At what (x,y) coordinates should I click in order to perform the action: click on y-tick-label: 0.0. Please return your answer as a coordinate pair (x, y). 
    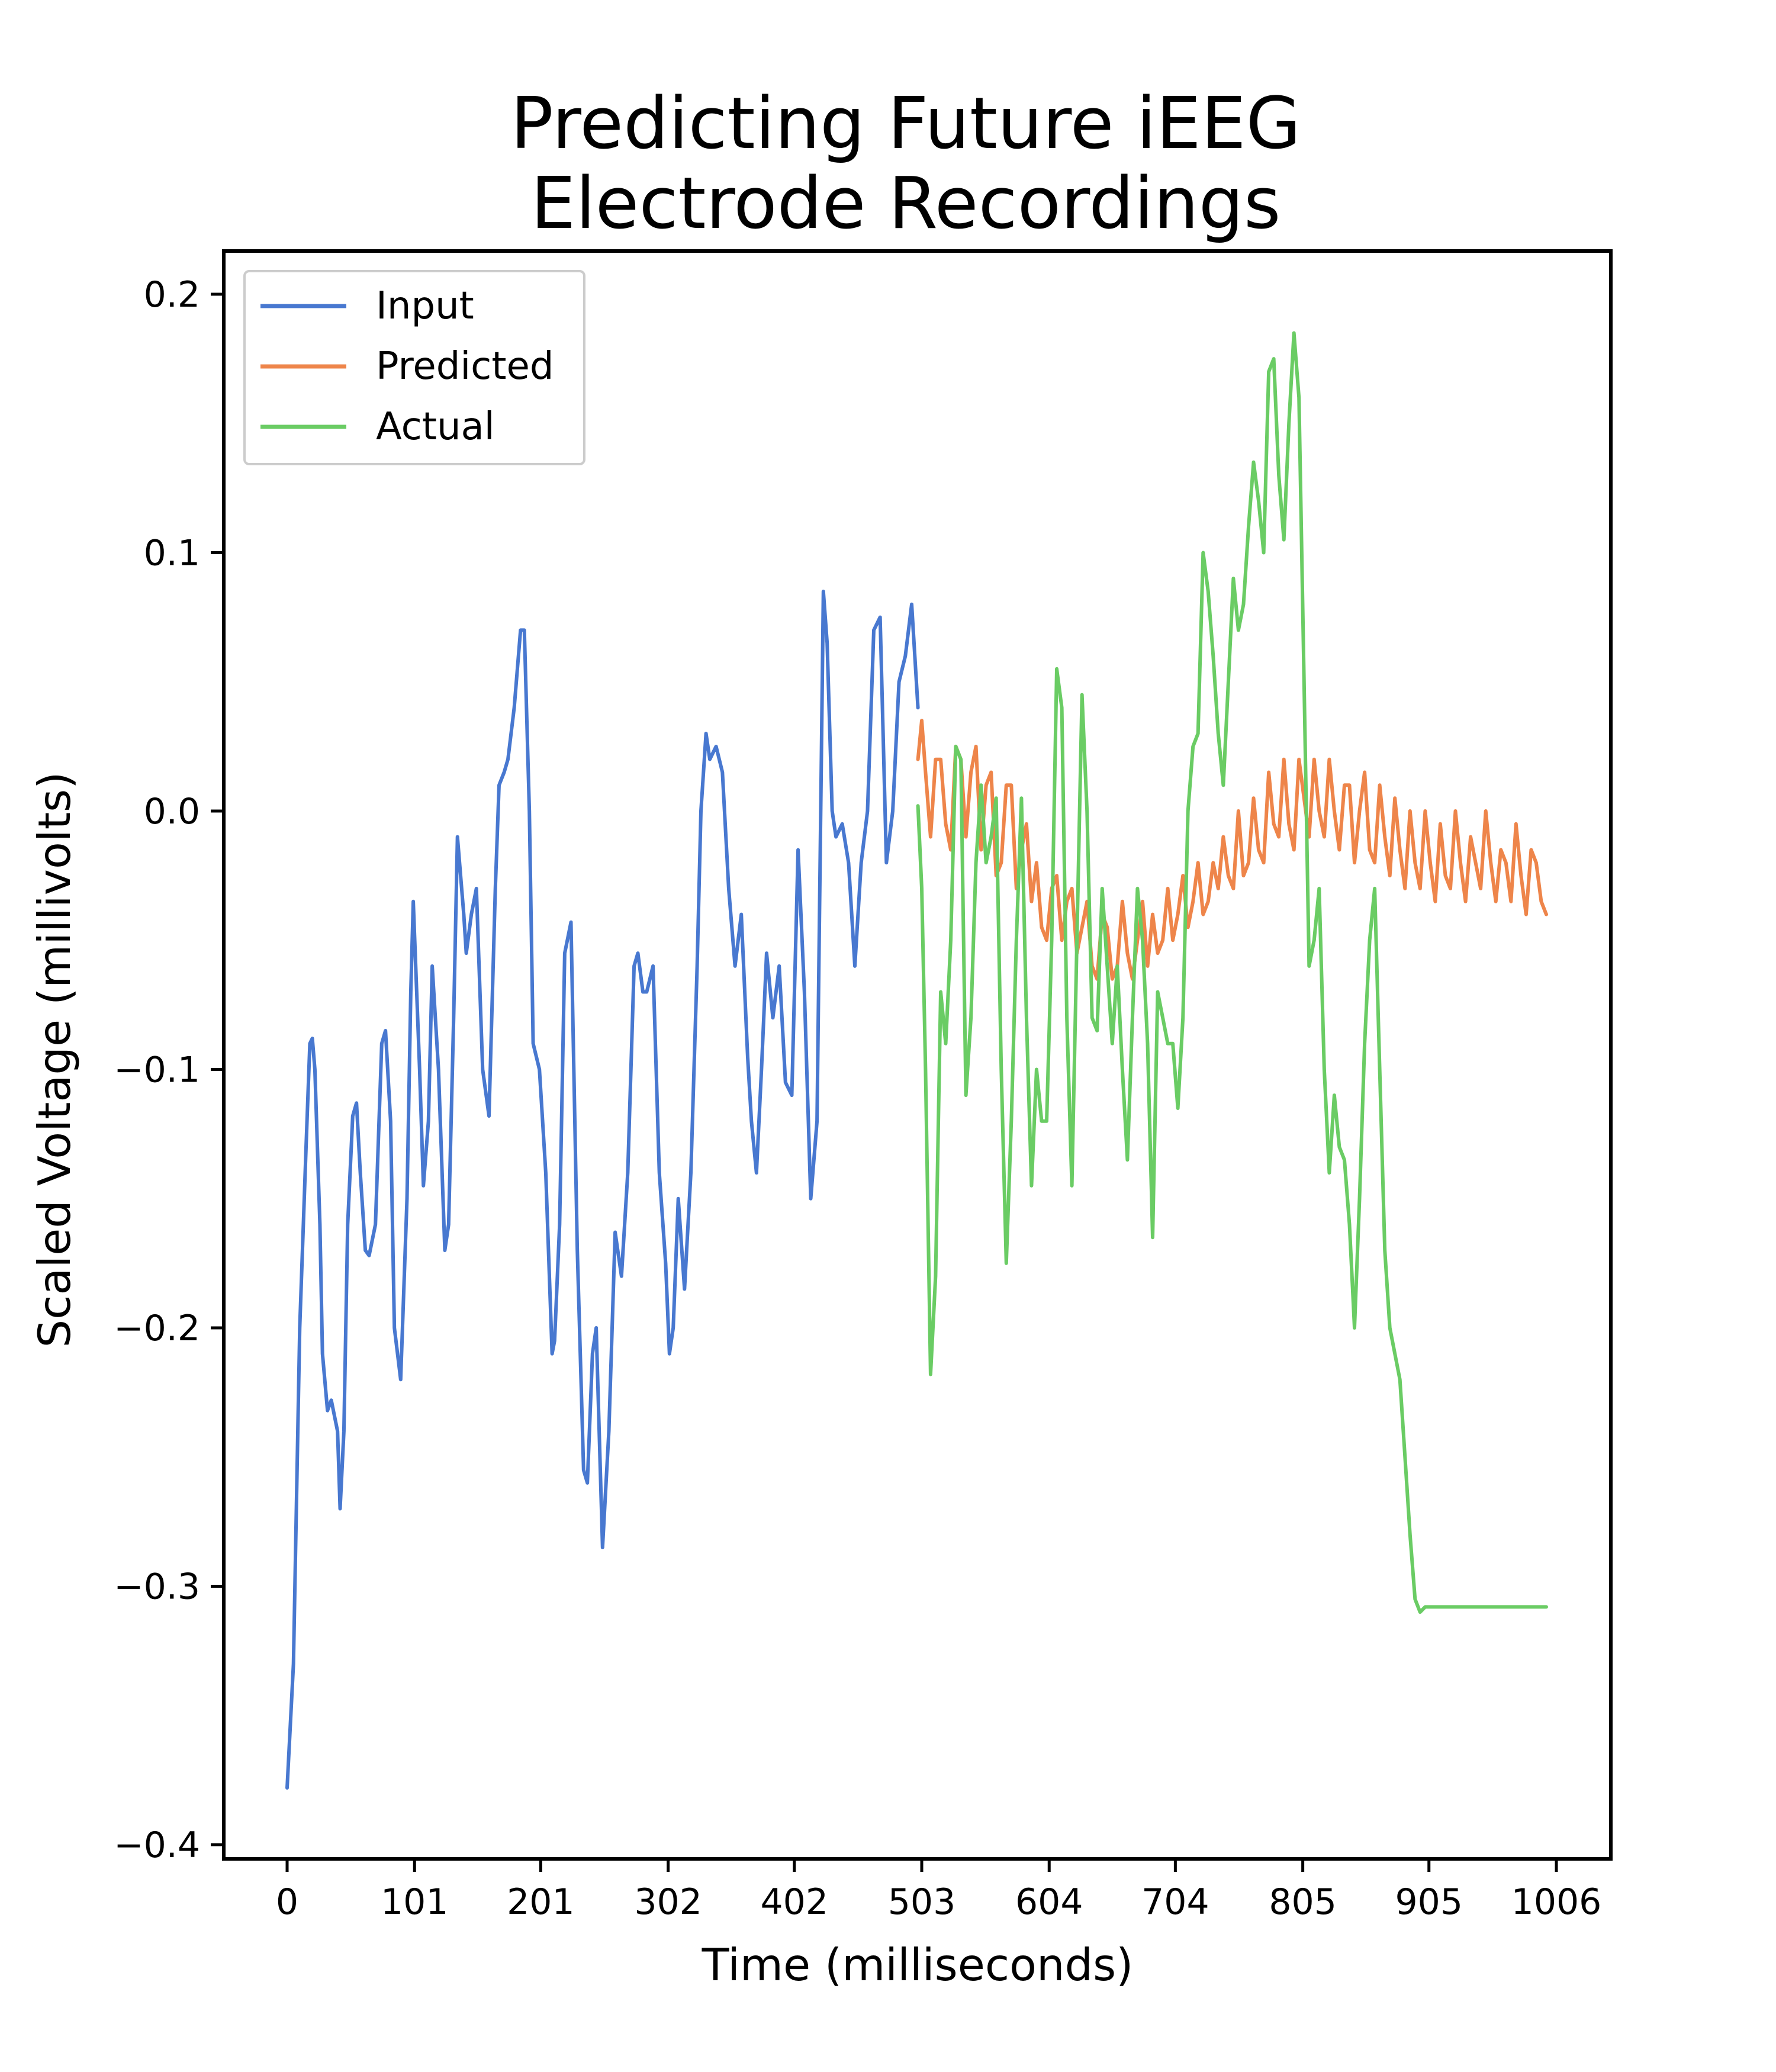
    Looking at the image, I should click on (172, 811).